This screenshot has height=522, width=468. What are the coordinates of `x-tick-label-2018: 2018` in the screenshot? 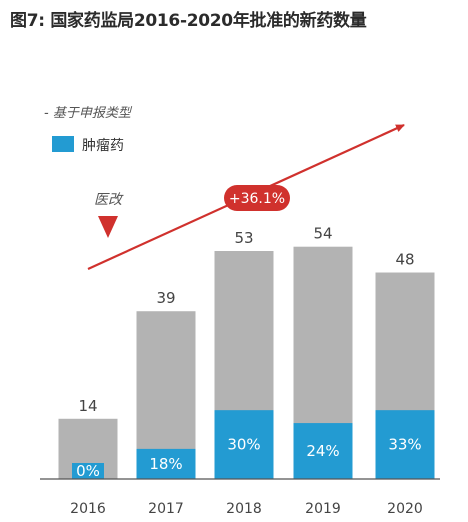 It's located at (244, 509).